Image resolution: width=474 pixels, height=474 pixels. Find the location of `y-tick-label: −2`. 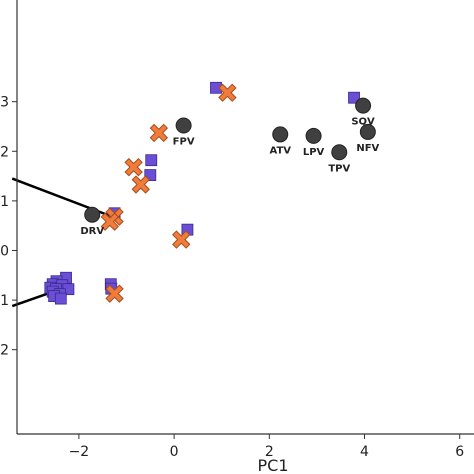

y-tick-label: −2 is located at coordinates (4, 351).